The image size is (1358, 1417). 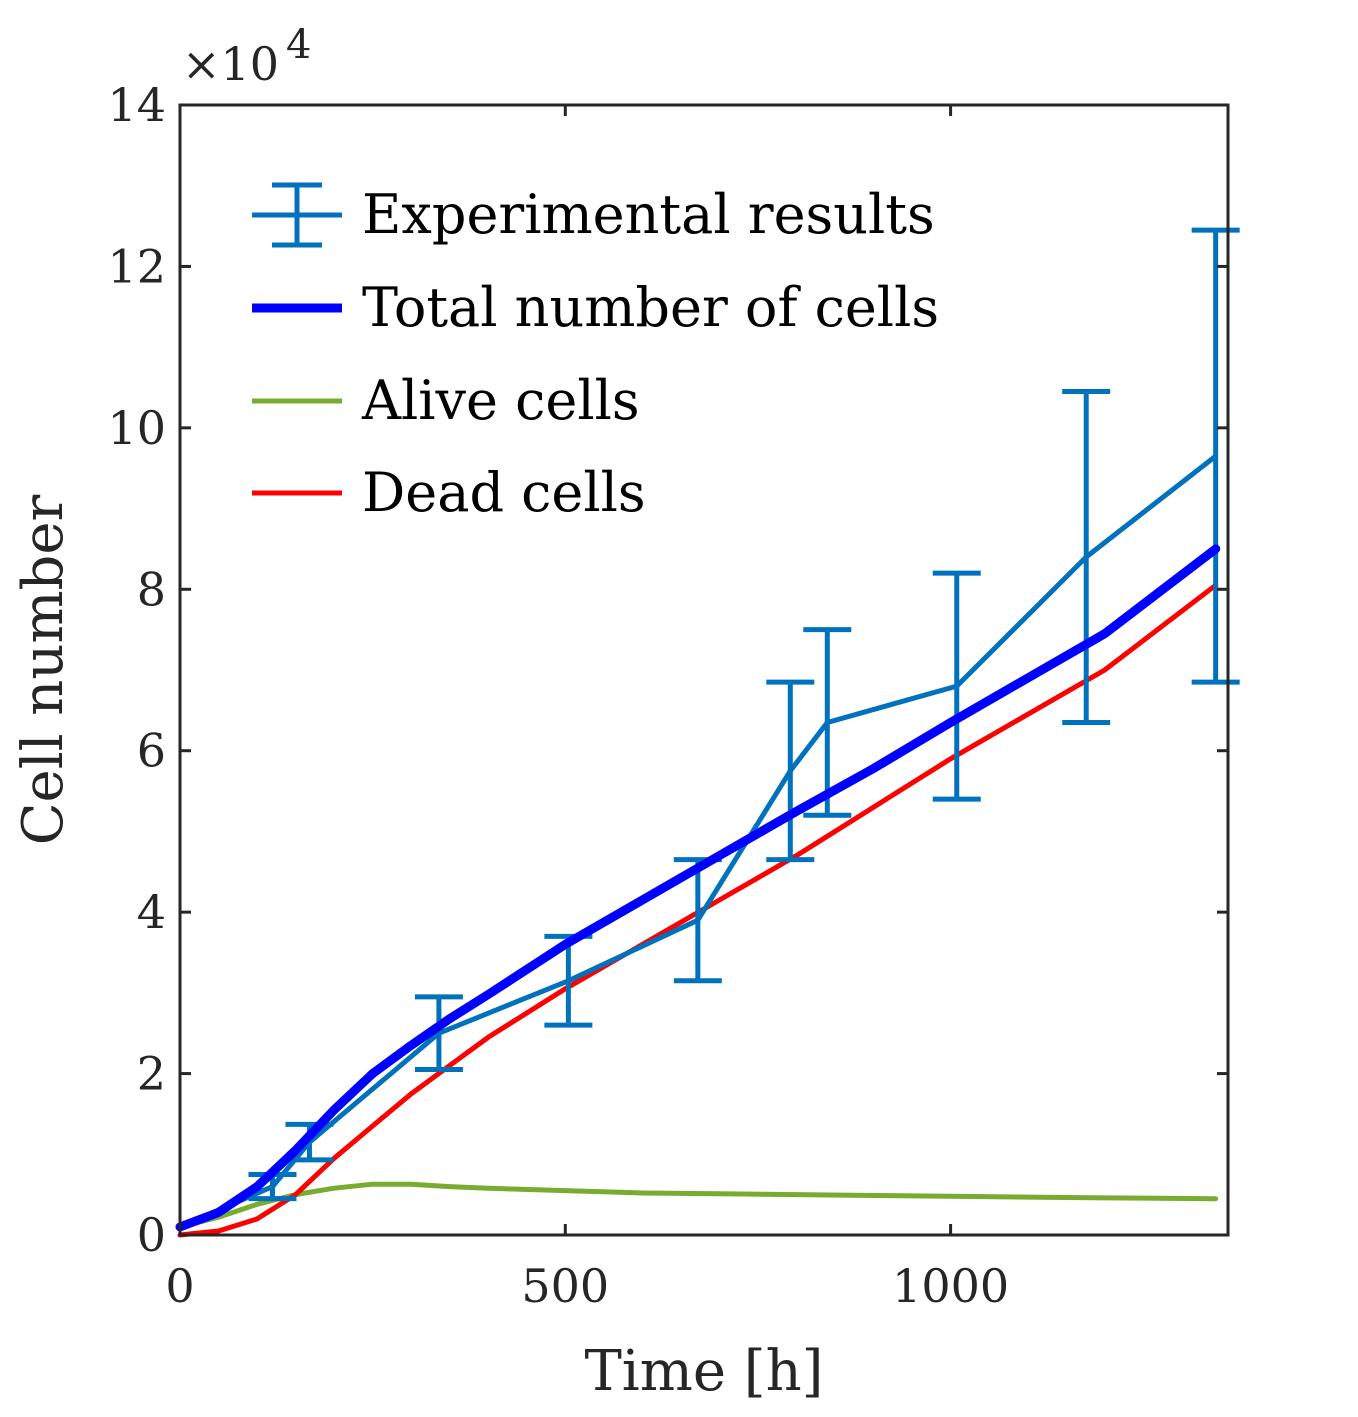 I want to click on legend-item-experimental-results: Experimental results, so click(x=593, y=215).